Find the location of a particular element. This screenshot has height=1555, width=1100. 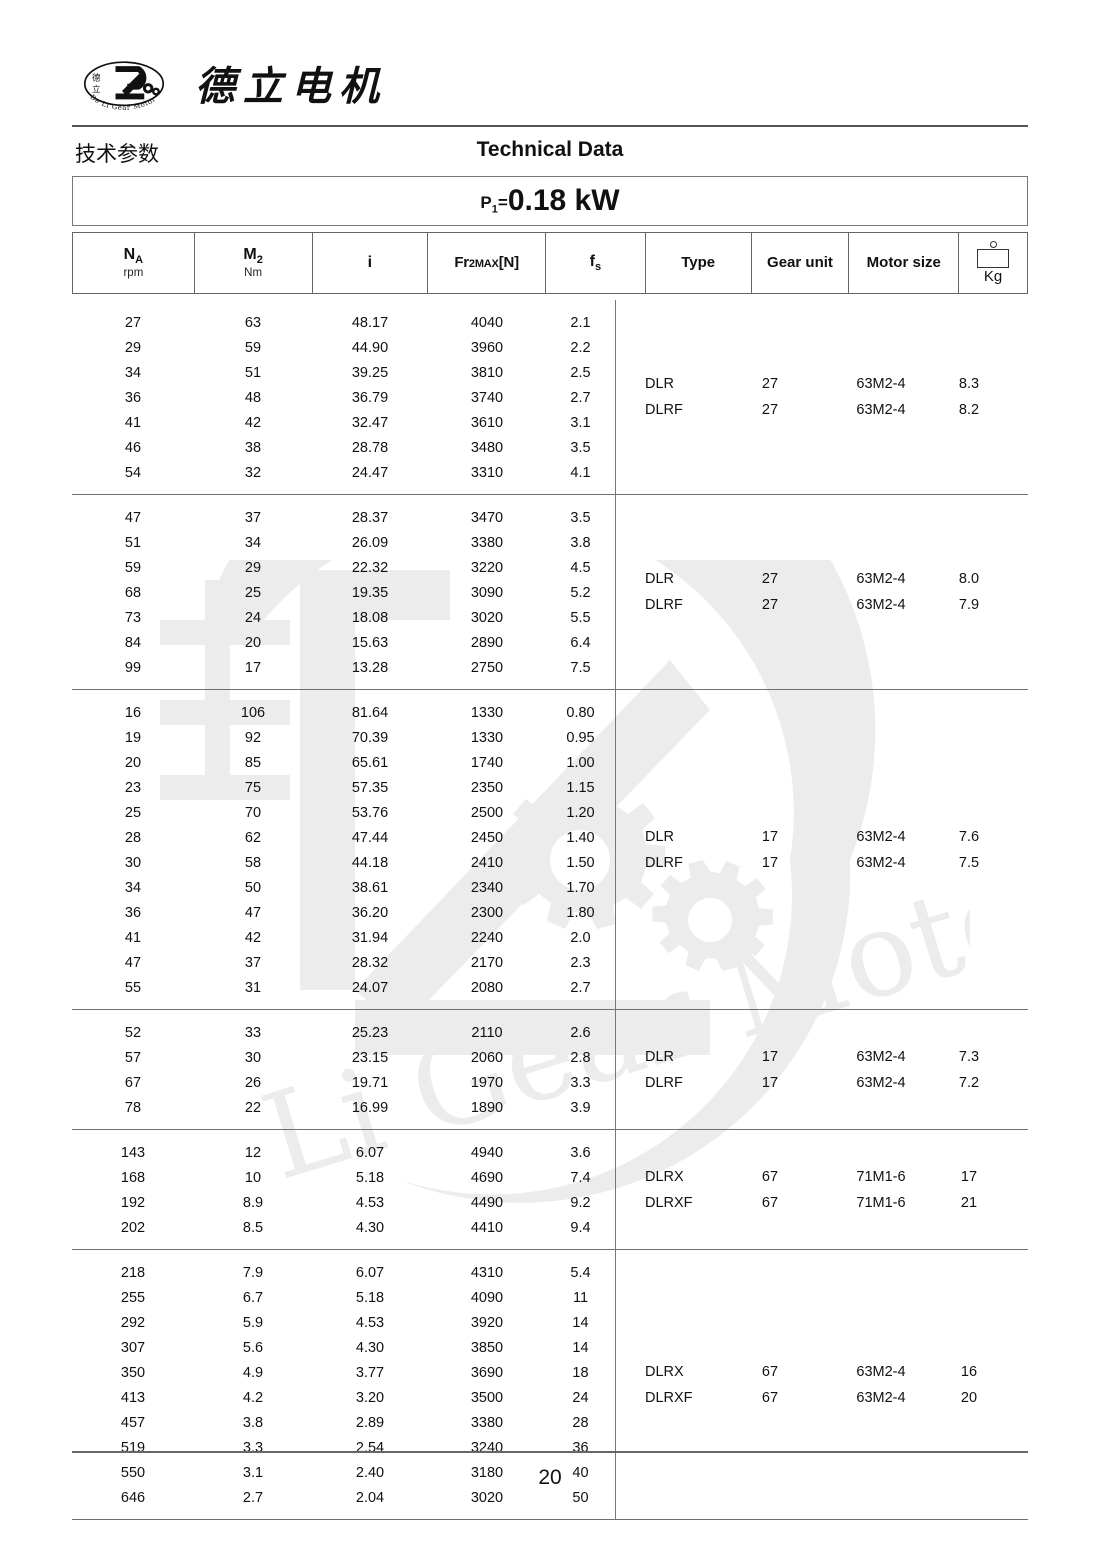

cell-m2: 7.9 is located at coordinates (253, 1272).